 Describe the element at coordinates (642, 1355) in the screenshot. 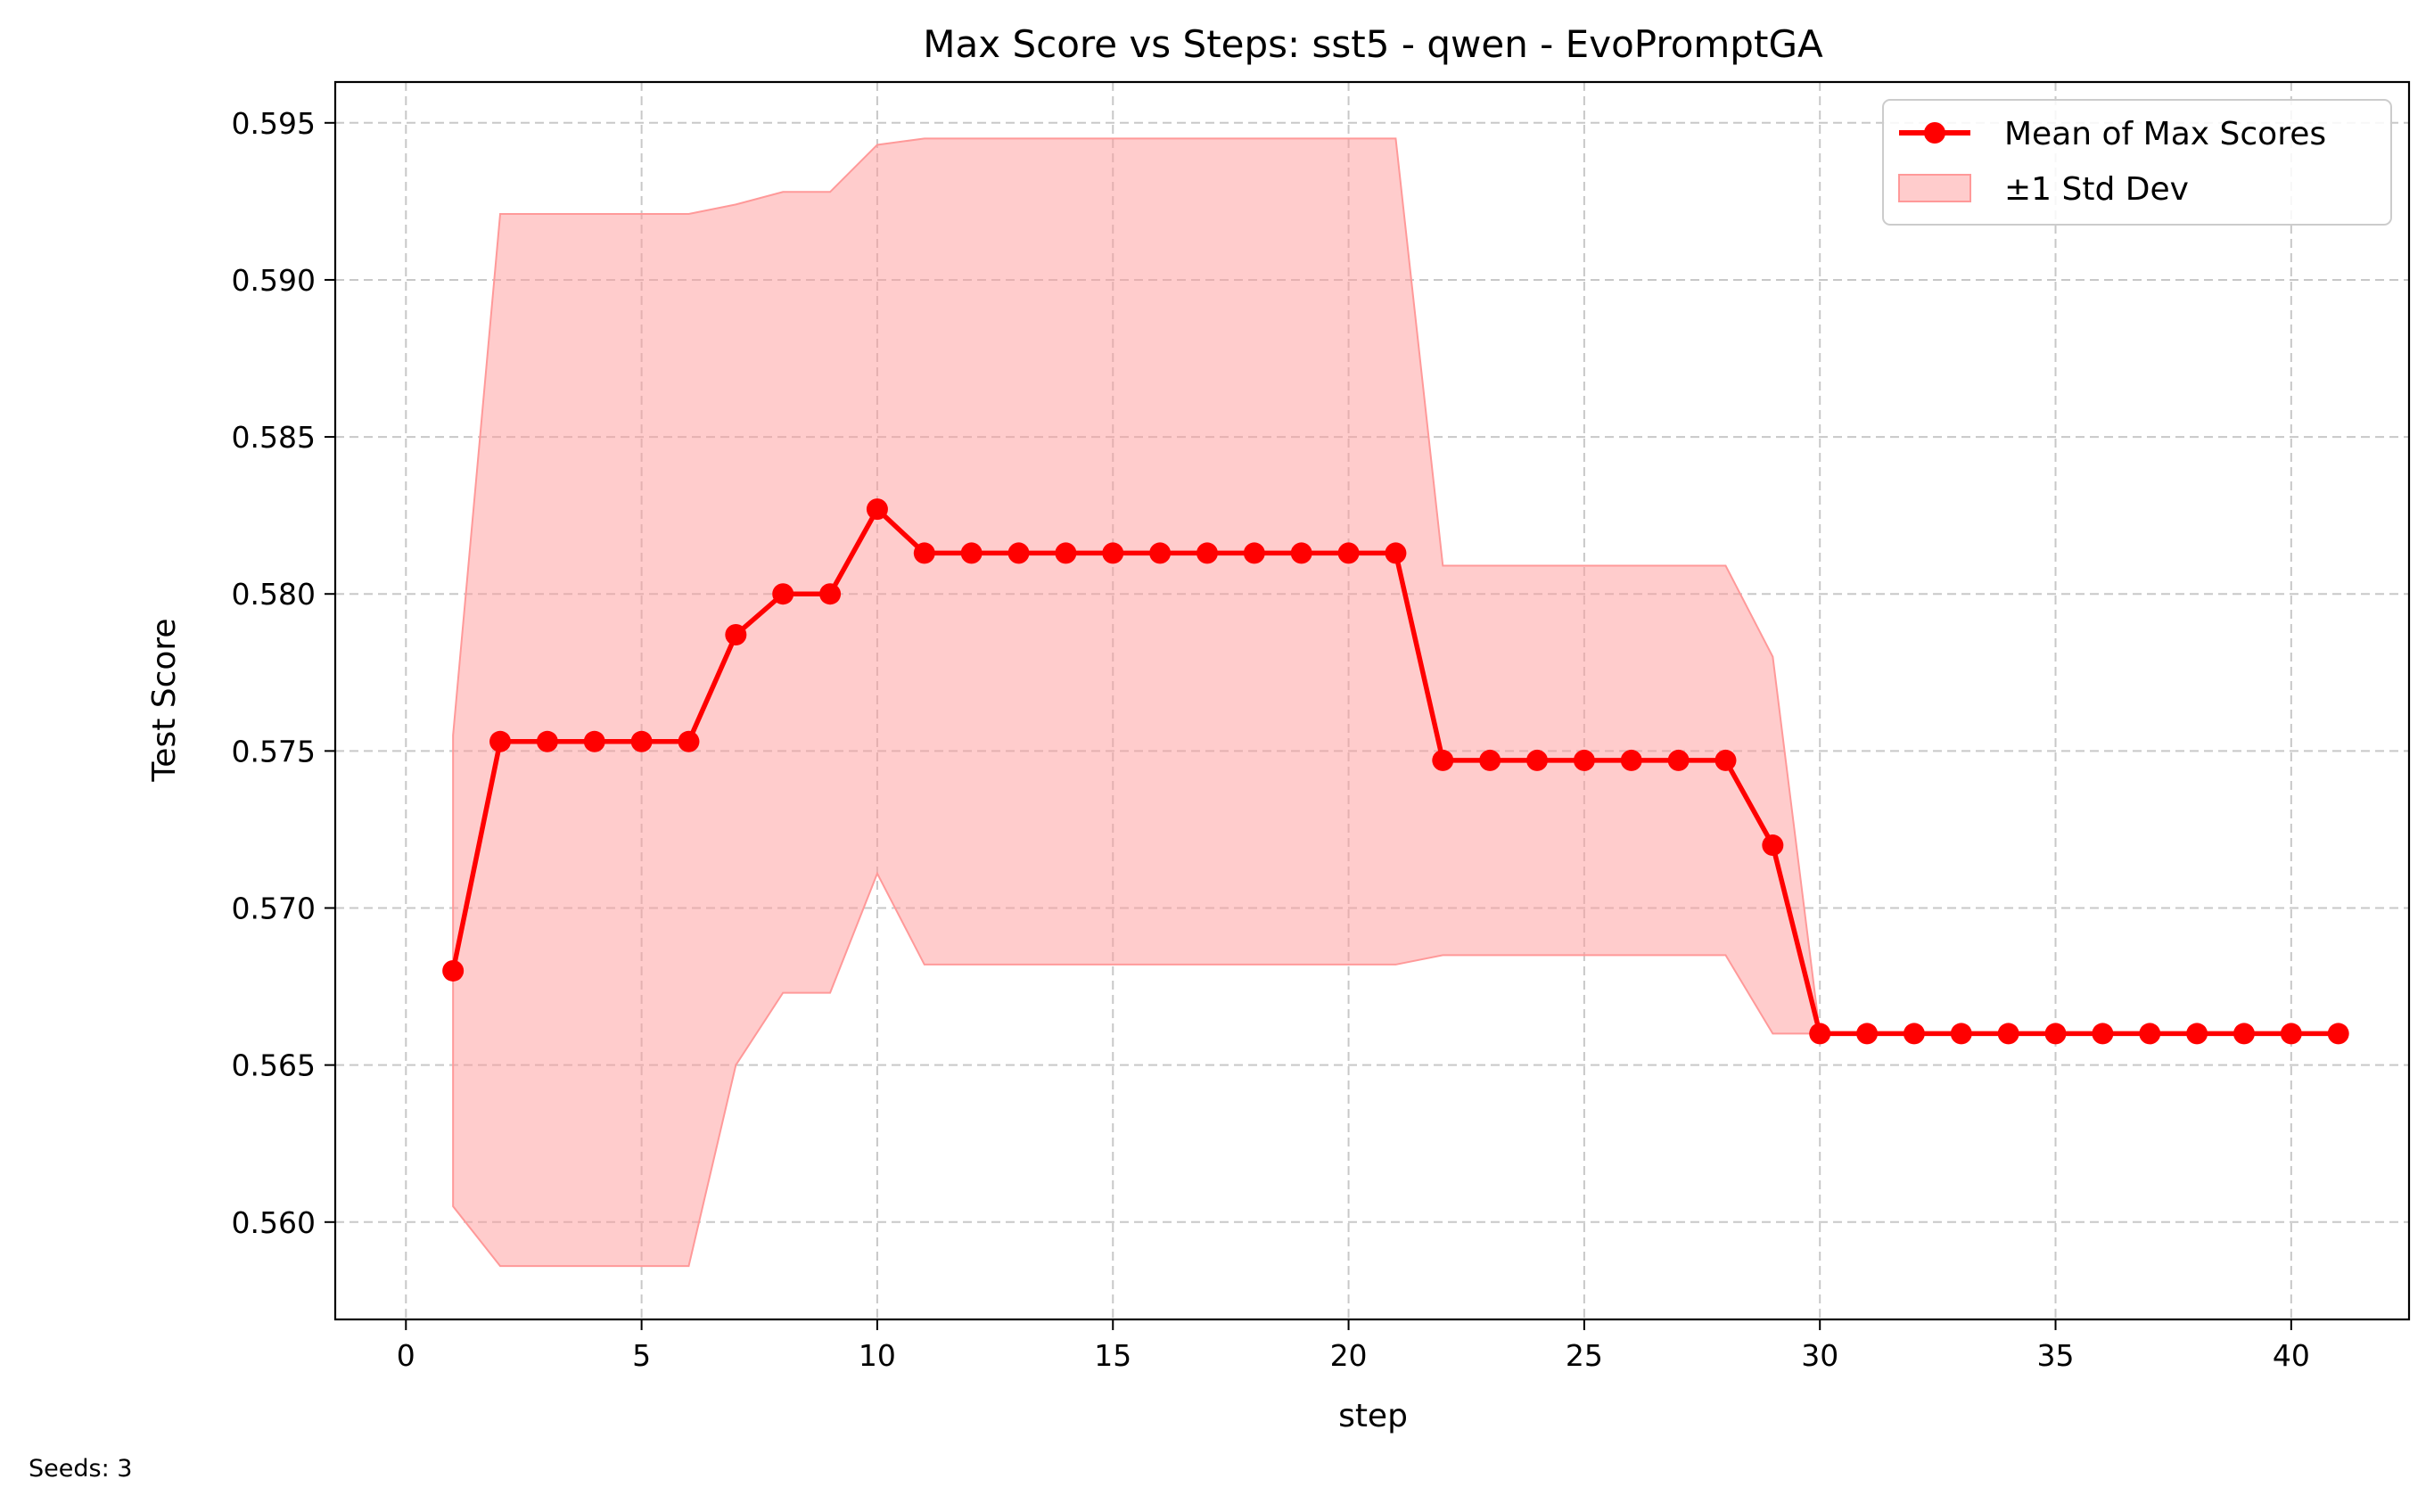

I see `x-tick-label: 5` at that location.